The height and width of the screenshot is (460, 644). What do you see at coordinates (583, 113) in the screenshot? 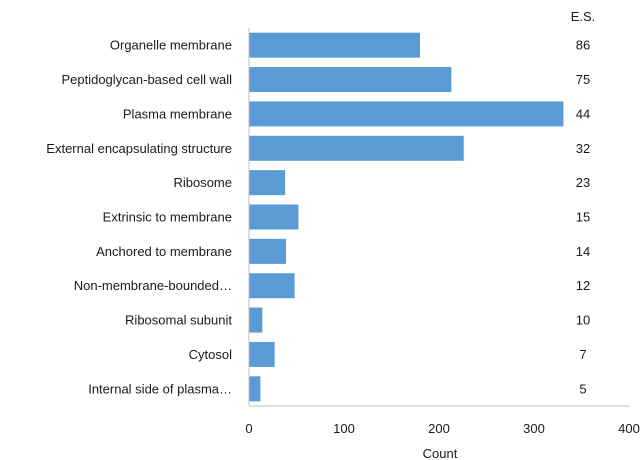
I see `es-value-2: 44` at bounding box center [583, 113].